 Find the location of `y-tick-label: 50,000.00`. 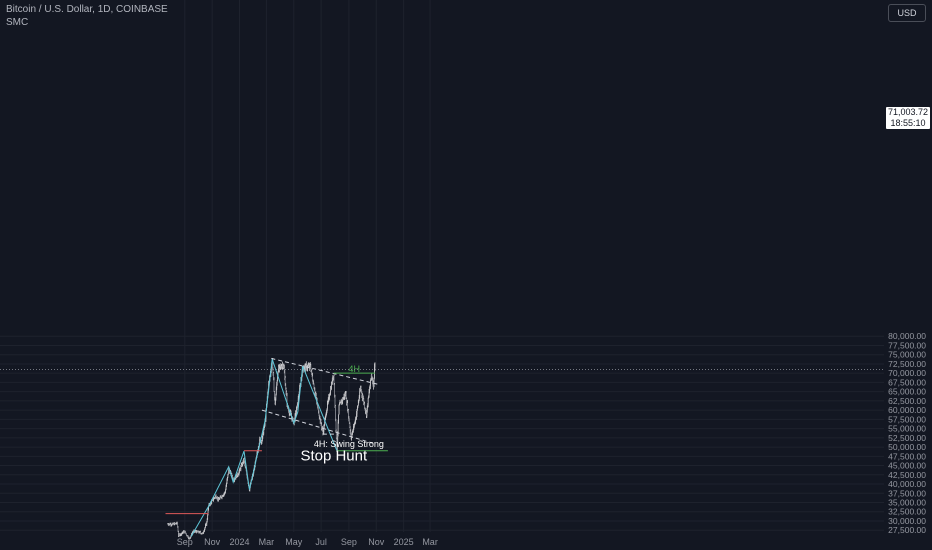

y-tick-label: 50,000.00 is located at coordinates (907, 447).